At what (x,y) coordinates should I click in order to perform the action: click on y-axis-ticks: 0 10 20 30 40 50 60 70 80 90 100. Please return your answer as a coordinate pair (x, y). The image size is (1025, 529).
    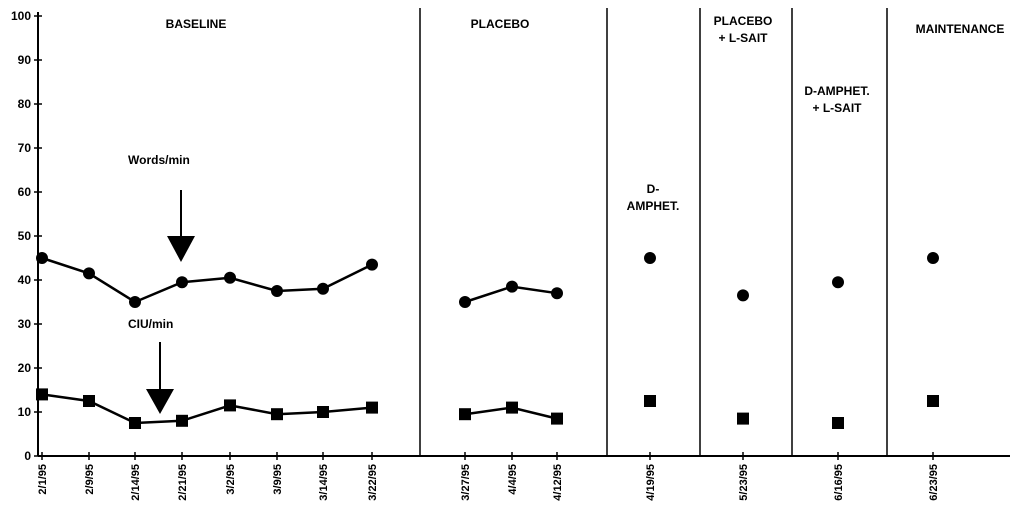
    Looking at the image, I should click on (26, 236).